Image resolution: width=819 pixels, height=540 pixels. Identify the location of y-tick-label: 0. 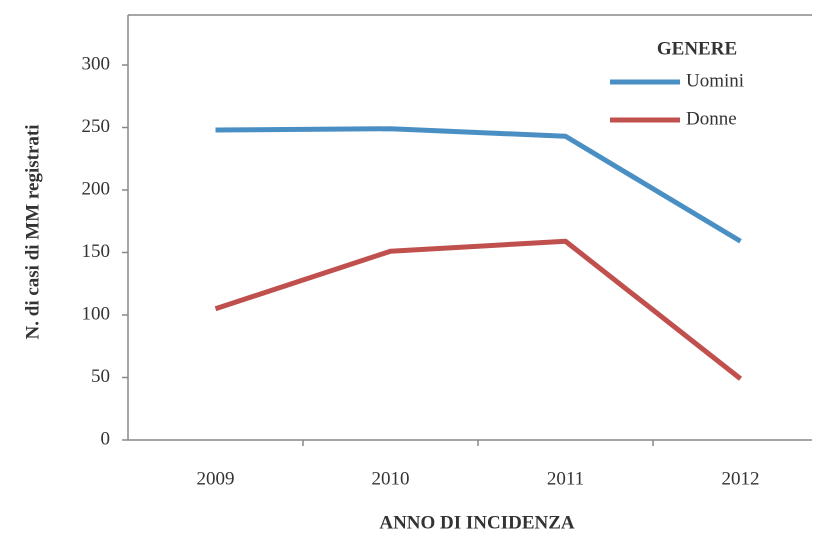
(106, 438).